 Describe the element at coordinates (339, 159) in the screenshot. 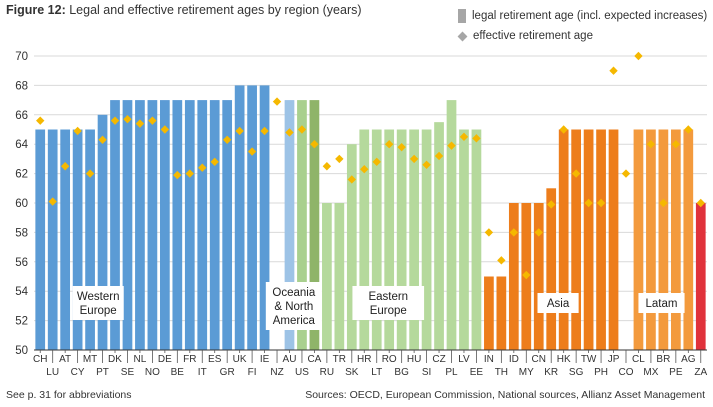

I see `effective-age-marker-tr` at that location.